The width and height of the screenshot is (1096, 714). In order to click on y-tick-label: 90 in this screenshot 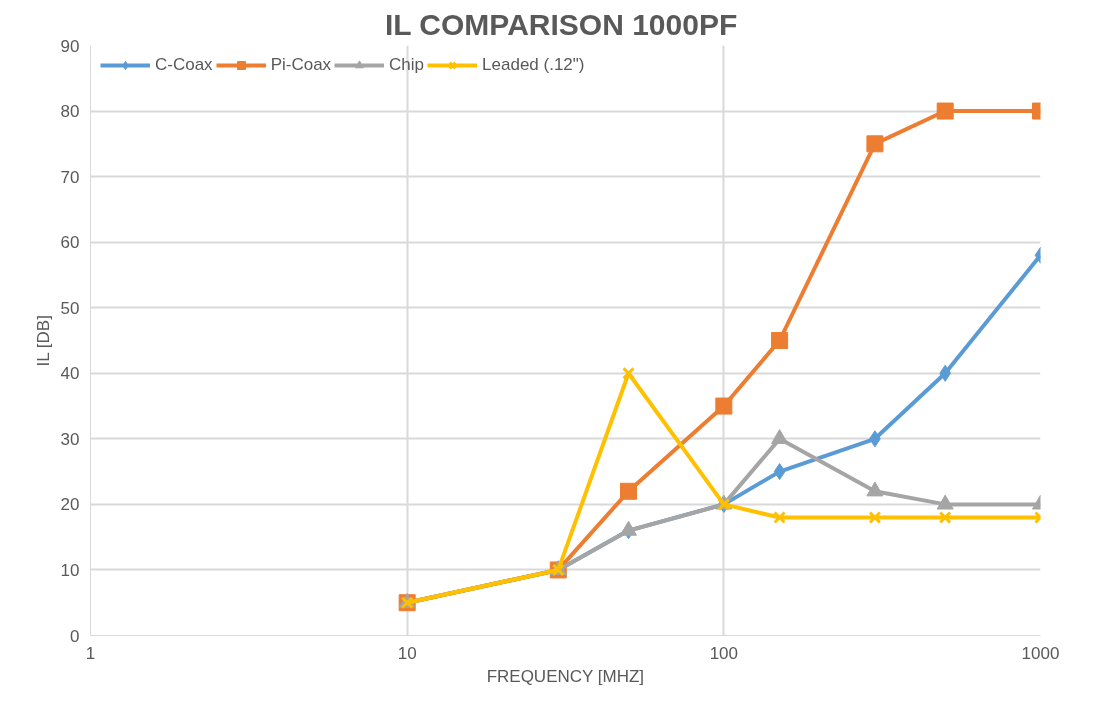, I will do `click(70, 46)`.